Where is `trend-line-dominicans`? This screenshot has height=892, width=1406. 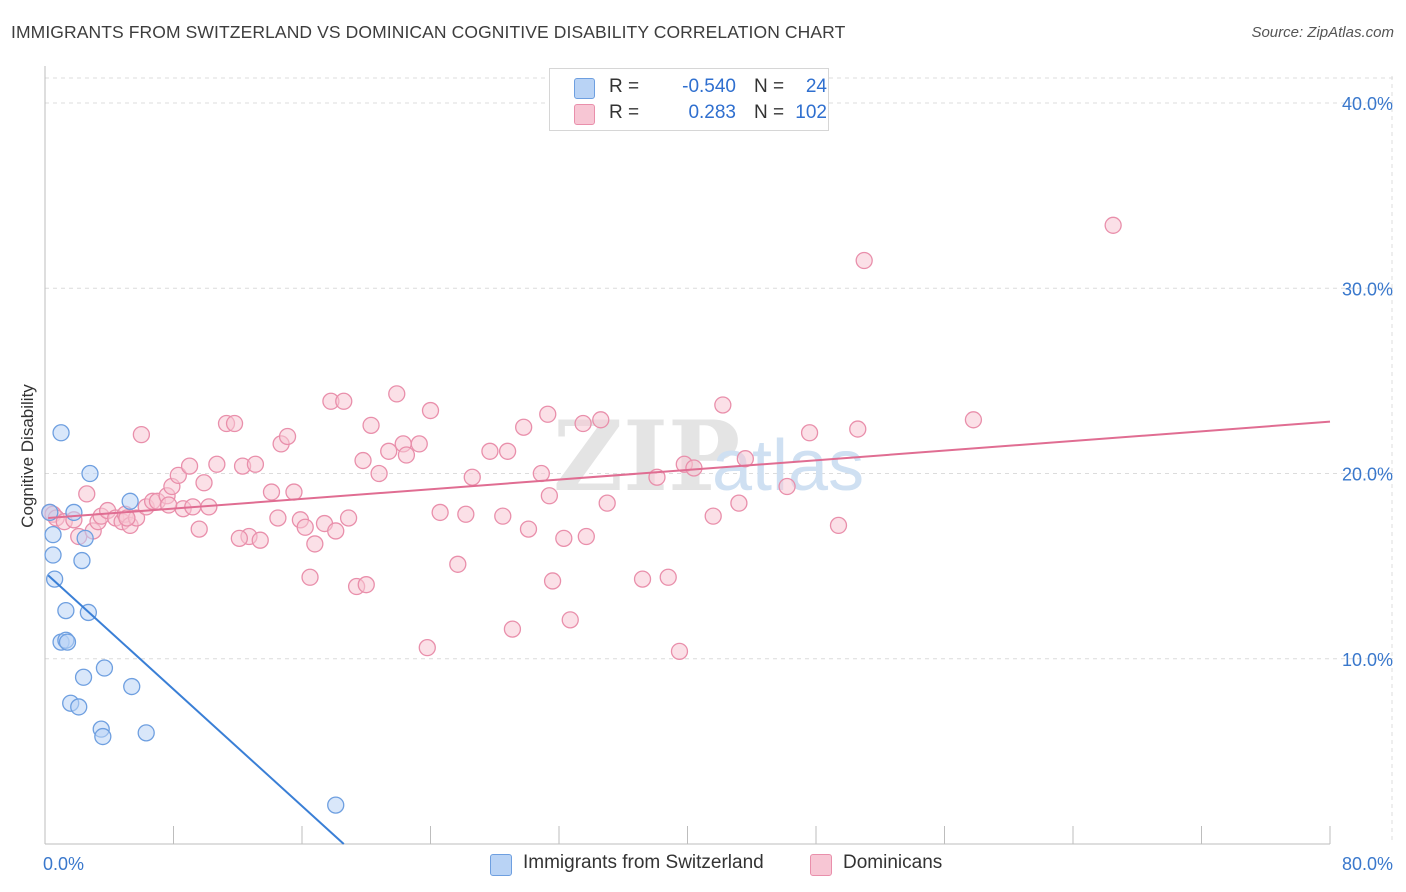
trend-line-dominicans is located at coordinates (689, 469).